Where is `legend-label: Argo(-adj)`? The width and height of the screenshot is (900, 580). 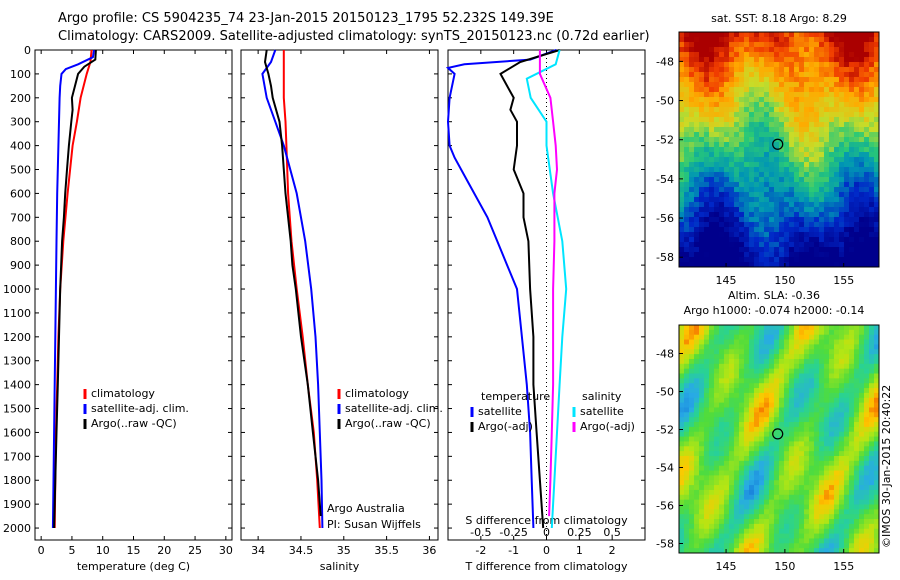 legend-label: Argo(-adj) is located at coordinates (607, 426).